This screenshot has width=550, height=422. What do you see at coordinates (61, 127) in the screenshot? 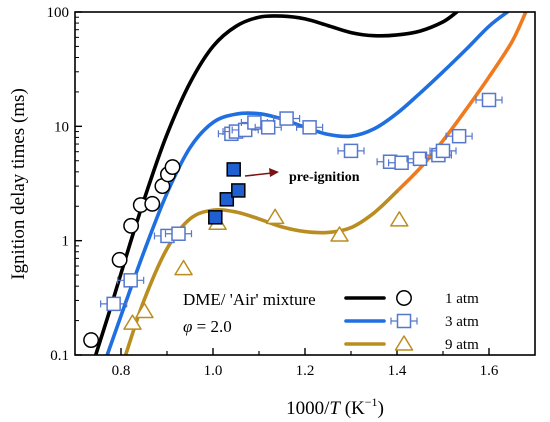
I see `y-tick-label-2: 10` at bounding box center [61, 127].